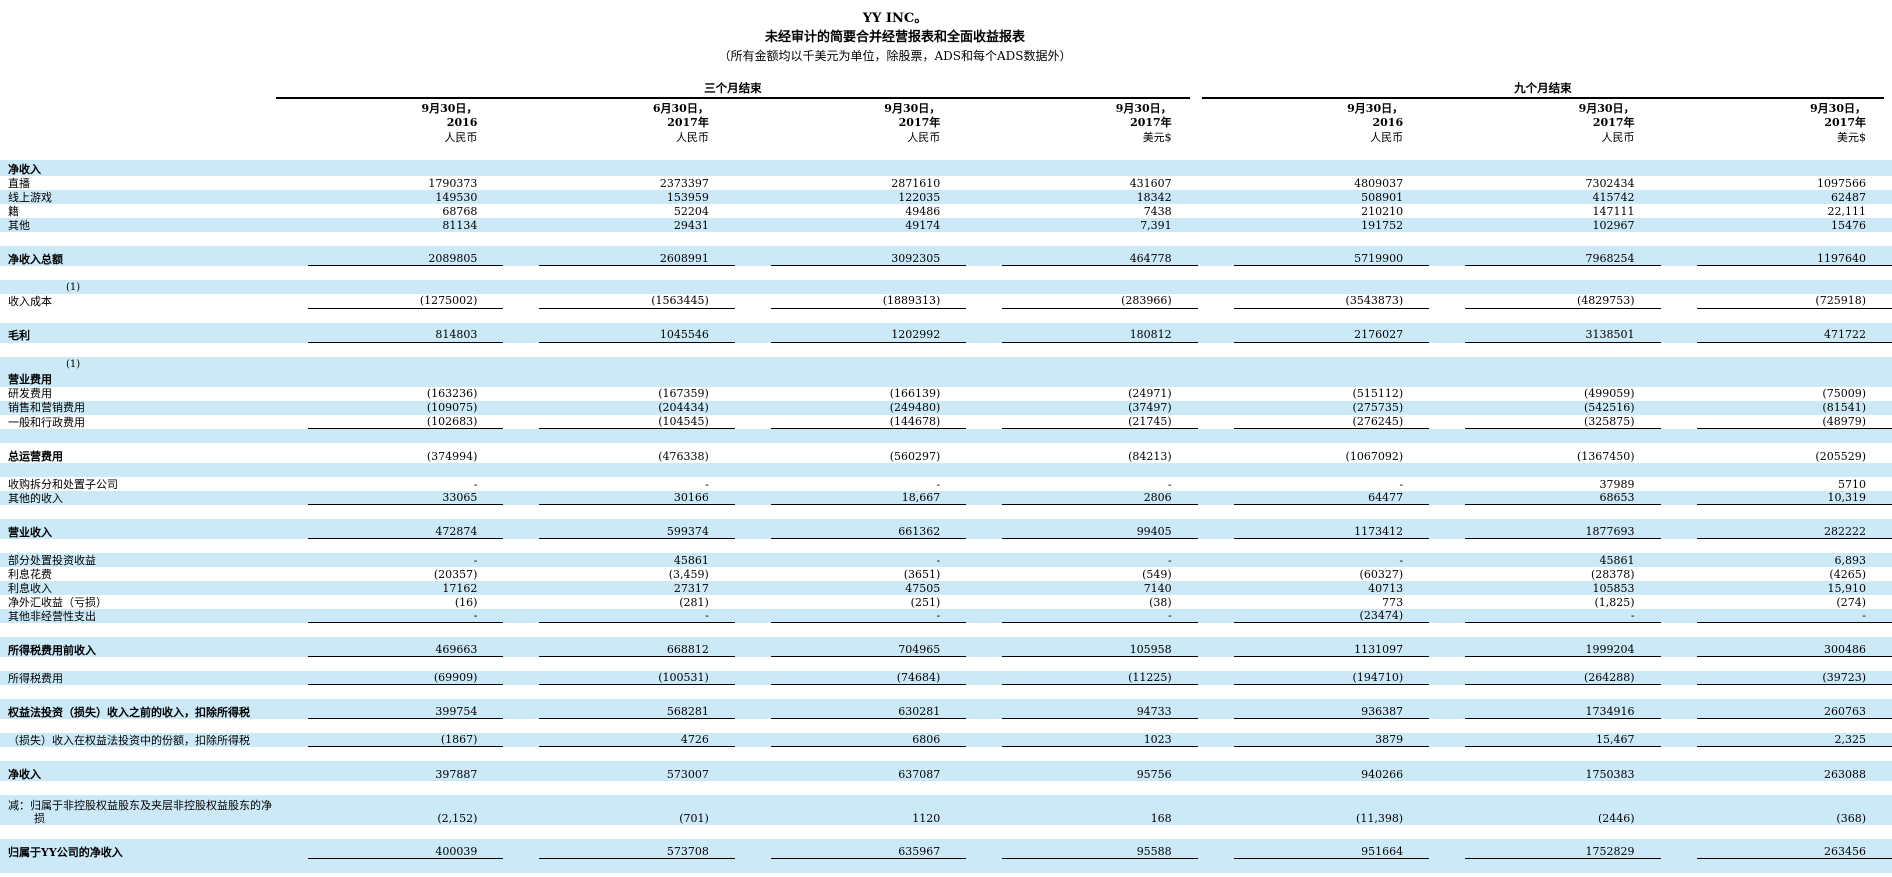 This screenshot has height=877, width=1892. Describe the element at coordinates (129, 713) in the screenshot. I see `row-label: 权益法投资（损失）收入之前的收入，扣除所得税` at that location.